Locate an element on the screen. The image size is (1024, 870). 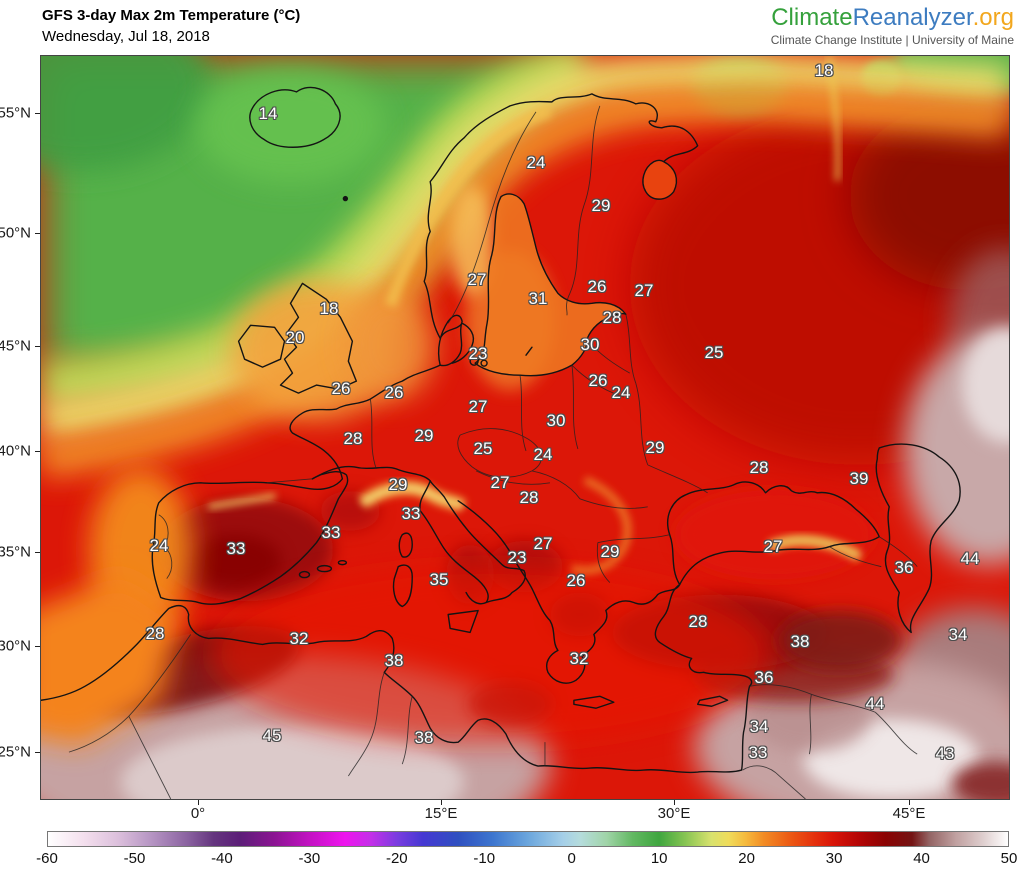
colorbar-tick-label: -10 is located at coordinates (484, 858).